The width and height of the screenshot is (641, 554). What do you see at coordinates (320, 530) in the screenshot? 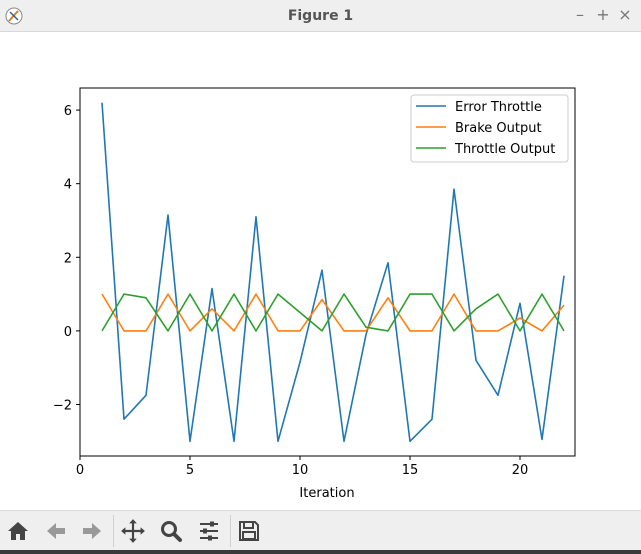
I see `navigation-toolbar` at bounding box center [320, 530].